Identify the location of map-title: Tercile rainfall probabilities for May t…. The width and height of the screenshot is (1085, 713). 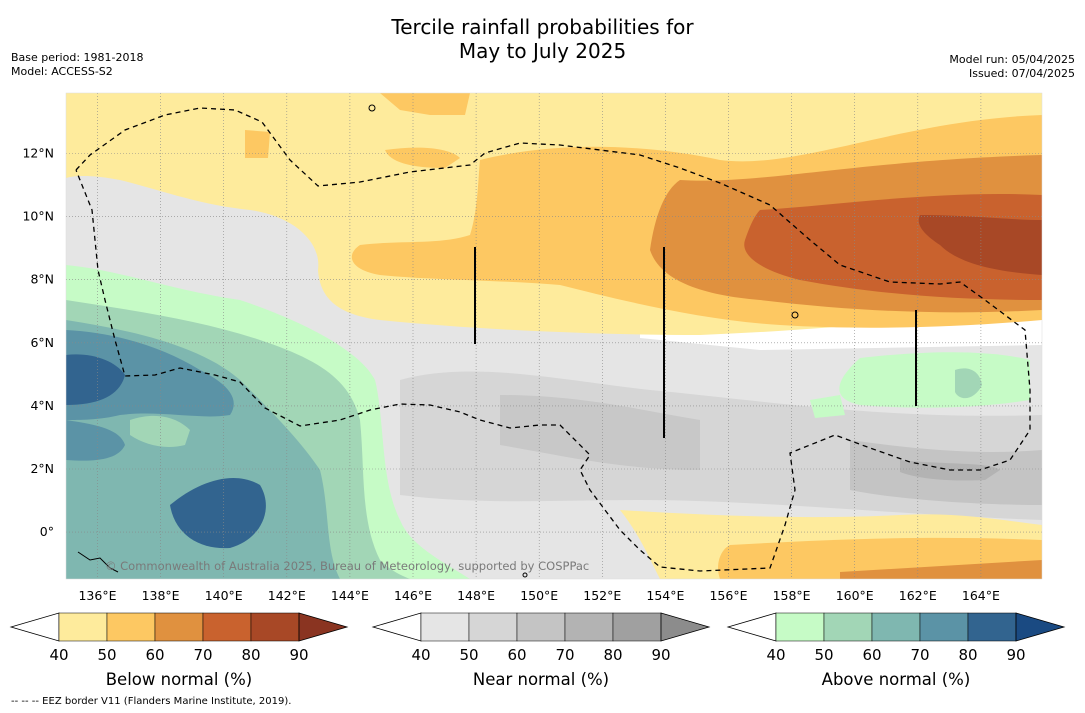
(542, 39).